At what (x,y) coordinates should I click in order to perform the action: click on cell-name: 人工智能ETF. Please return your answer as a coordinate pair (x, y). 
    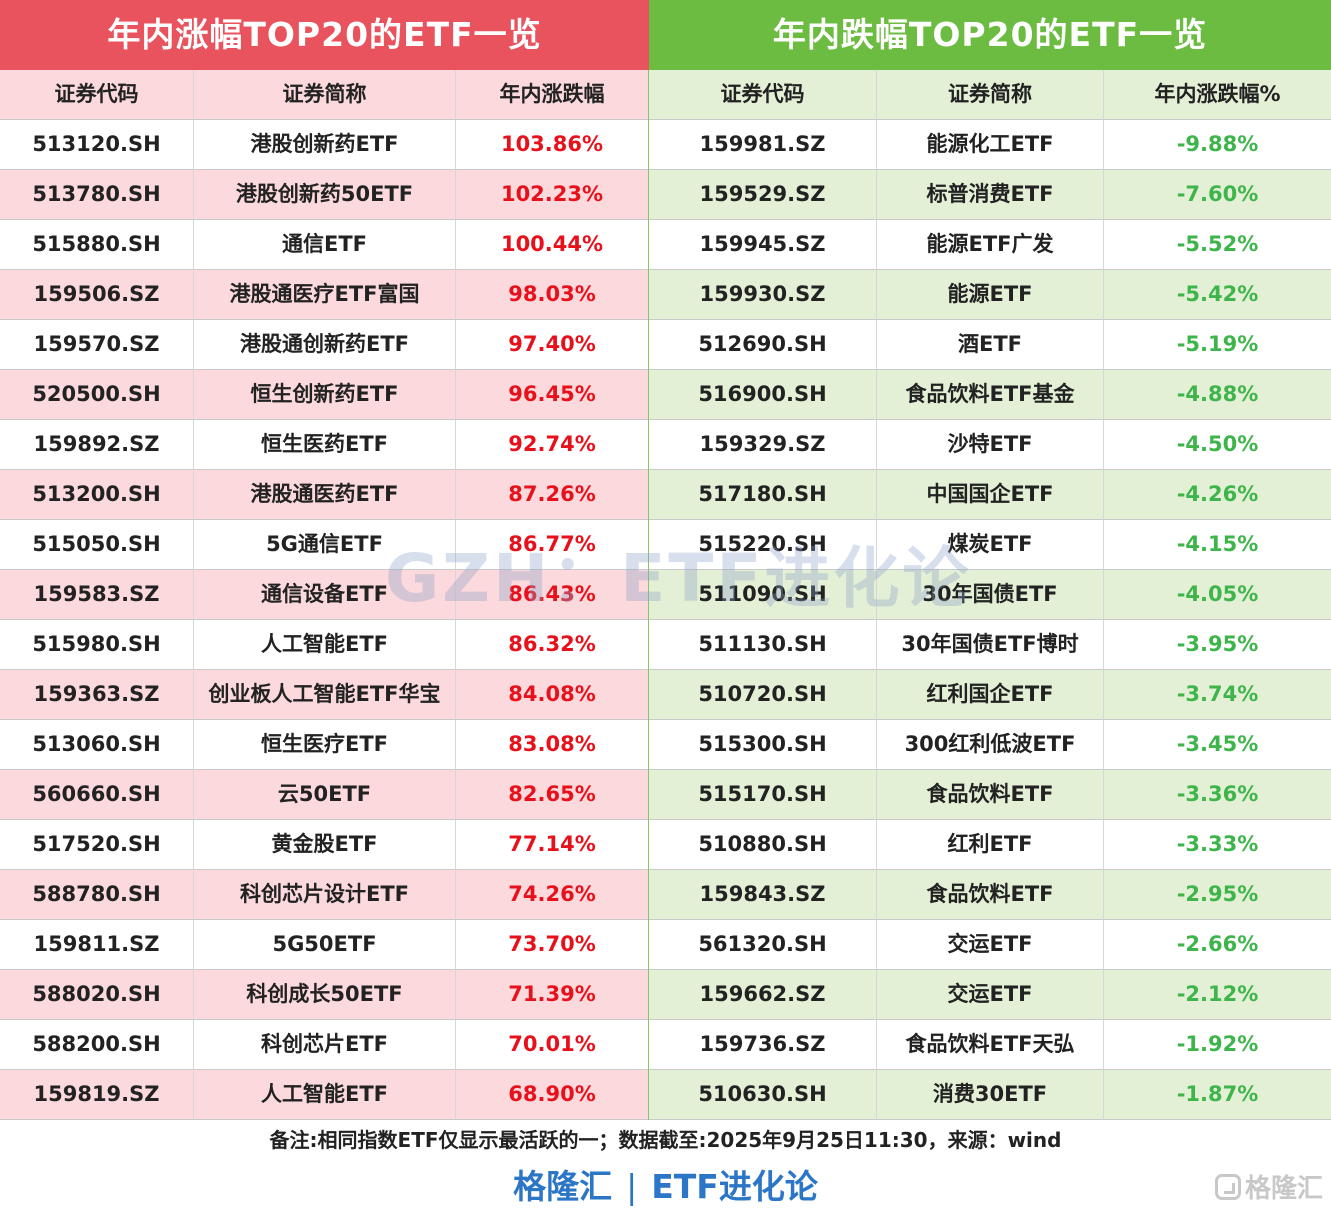
    Looking at the image, I should click on (325, 1095).